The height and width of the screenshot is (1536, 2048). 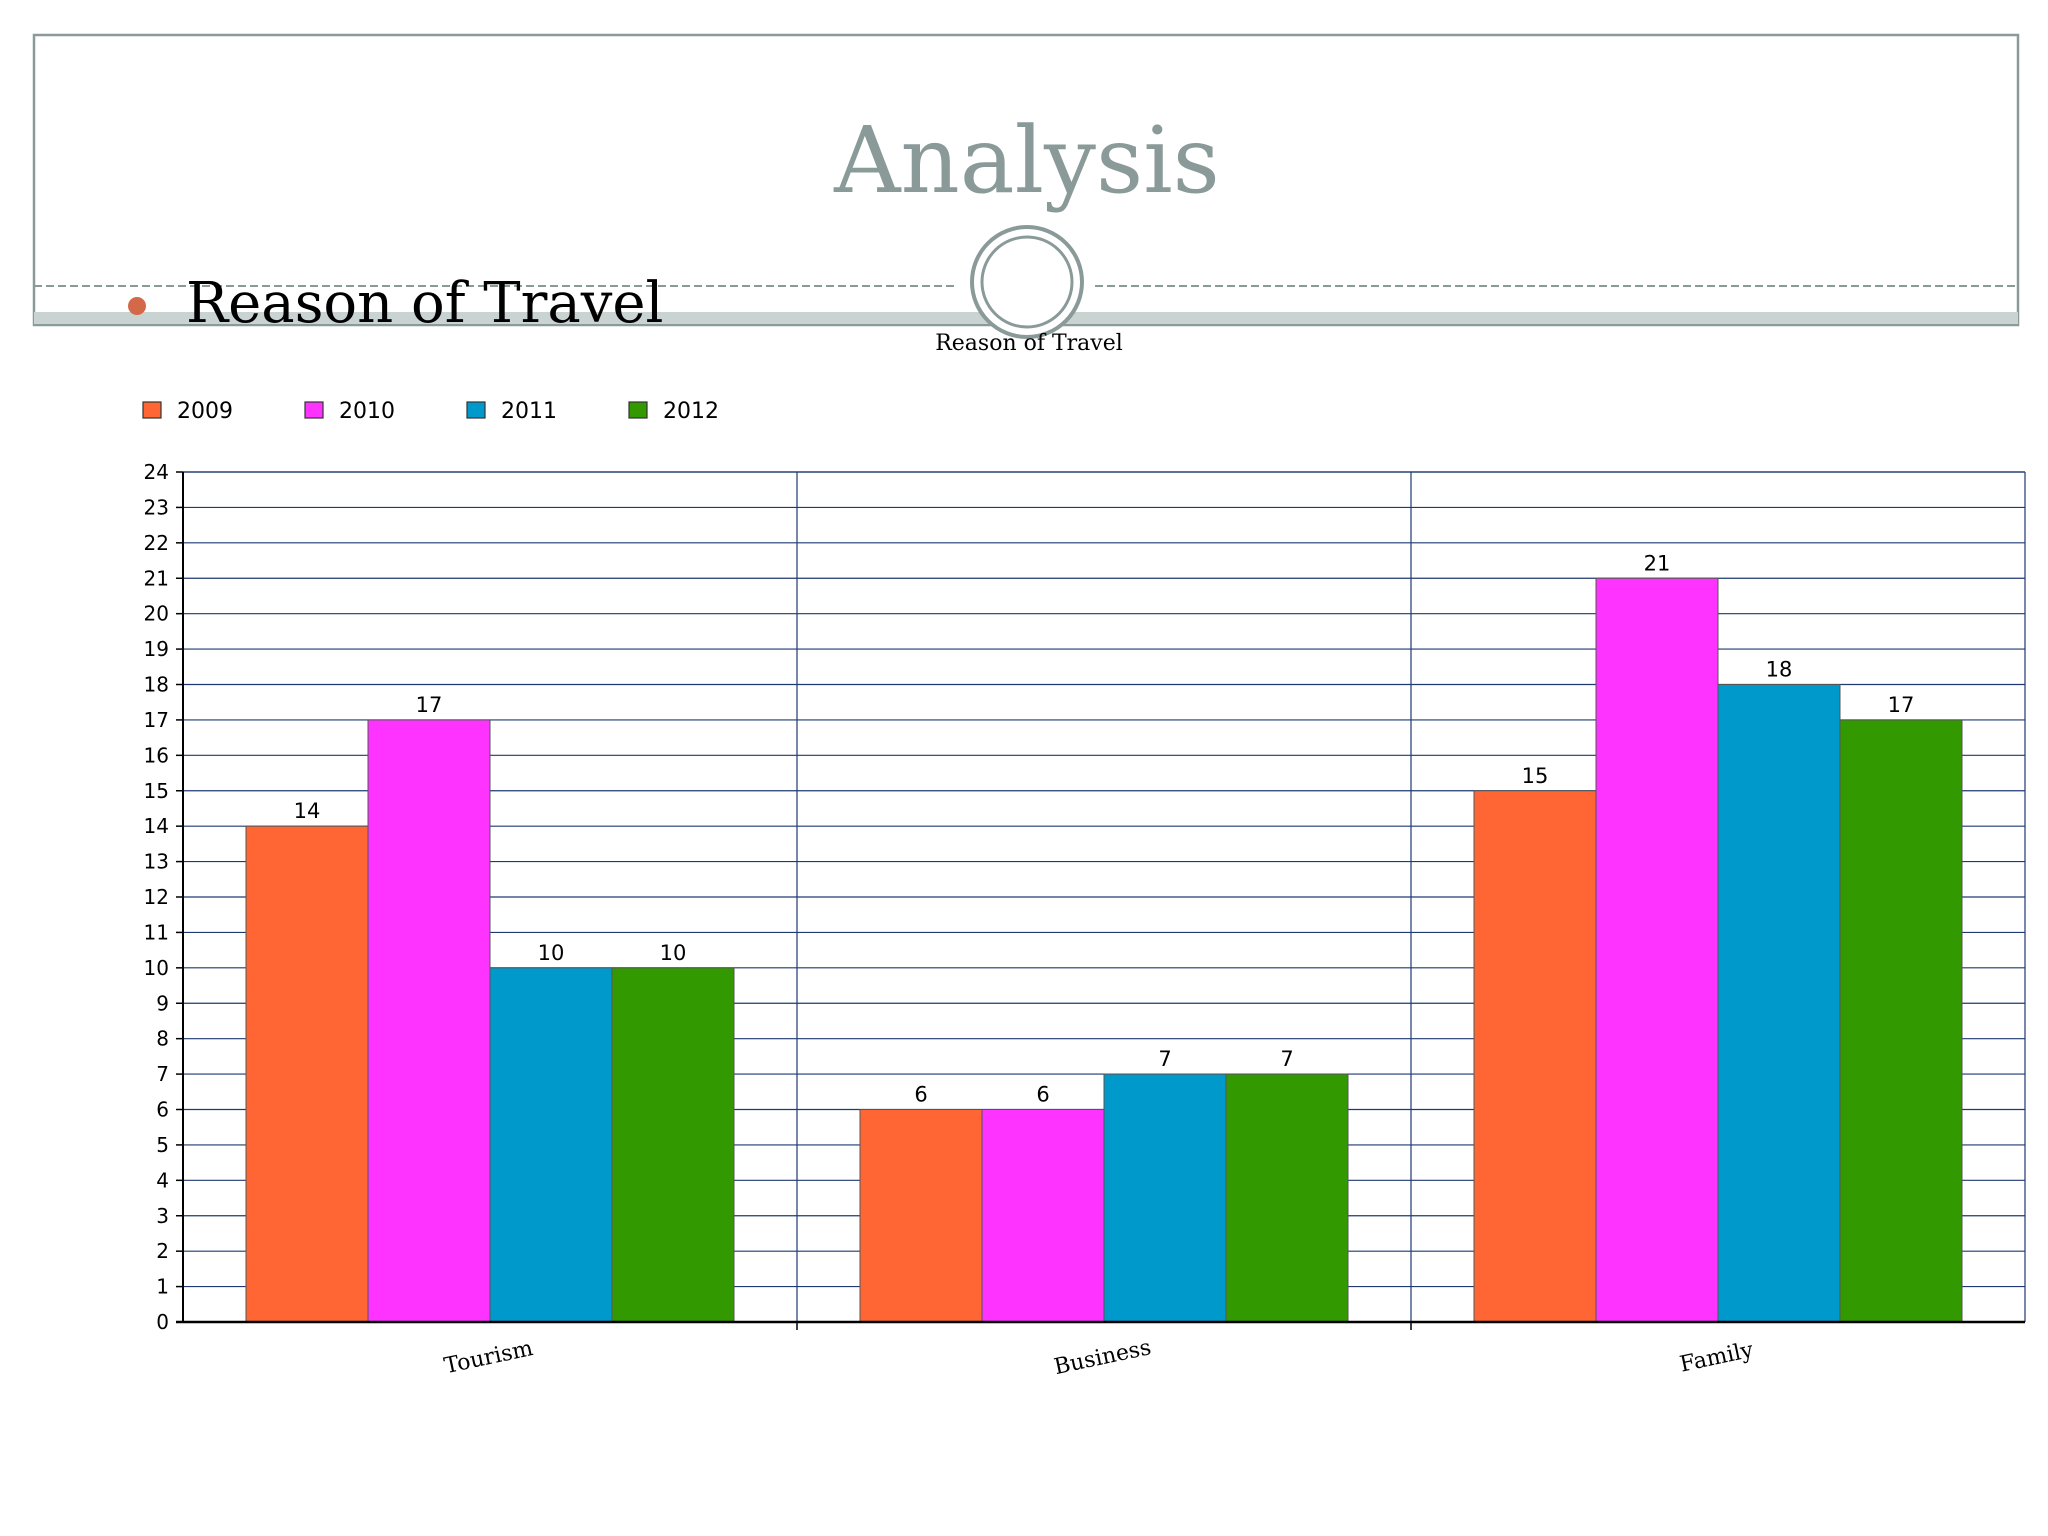 I want to click on title-ring-inner, so click(x=1027, y=282).